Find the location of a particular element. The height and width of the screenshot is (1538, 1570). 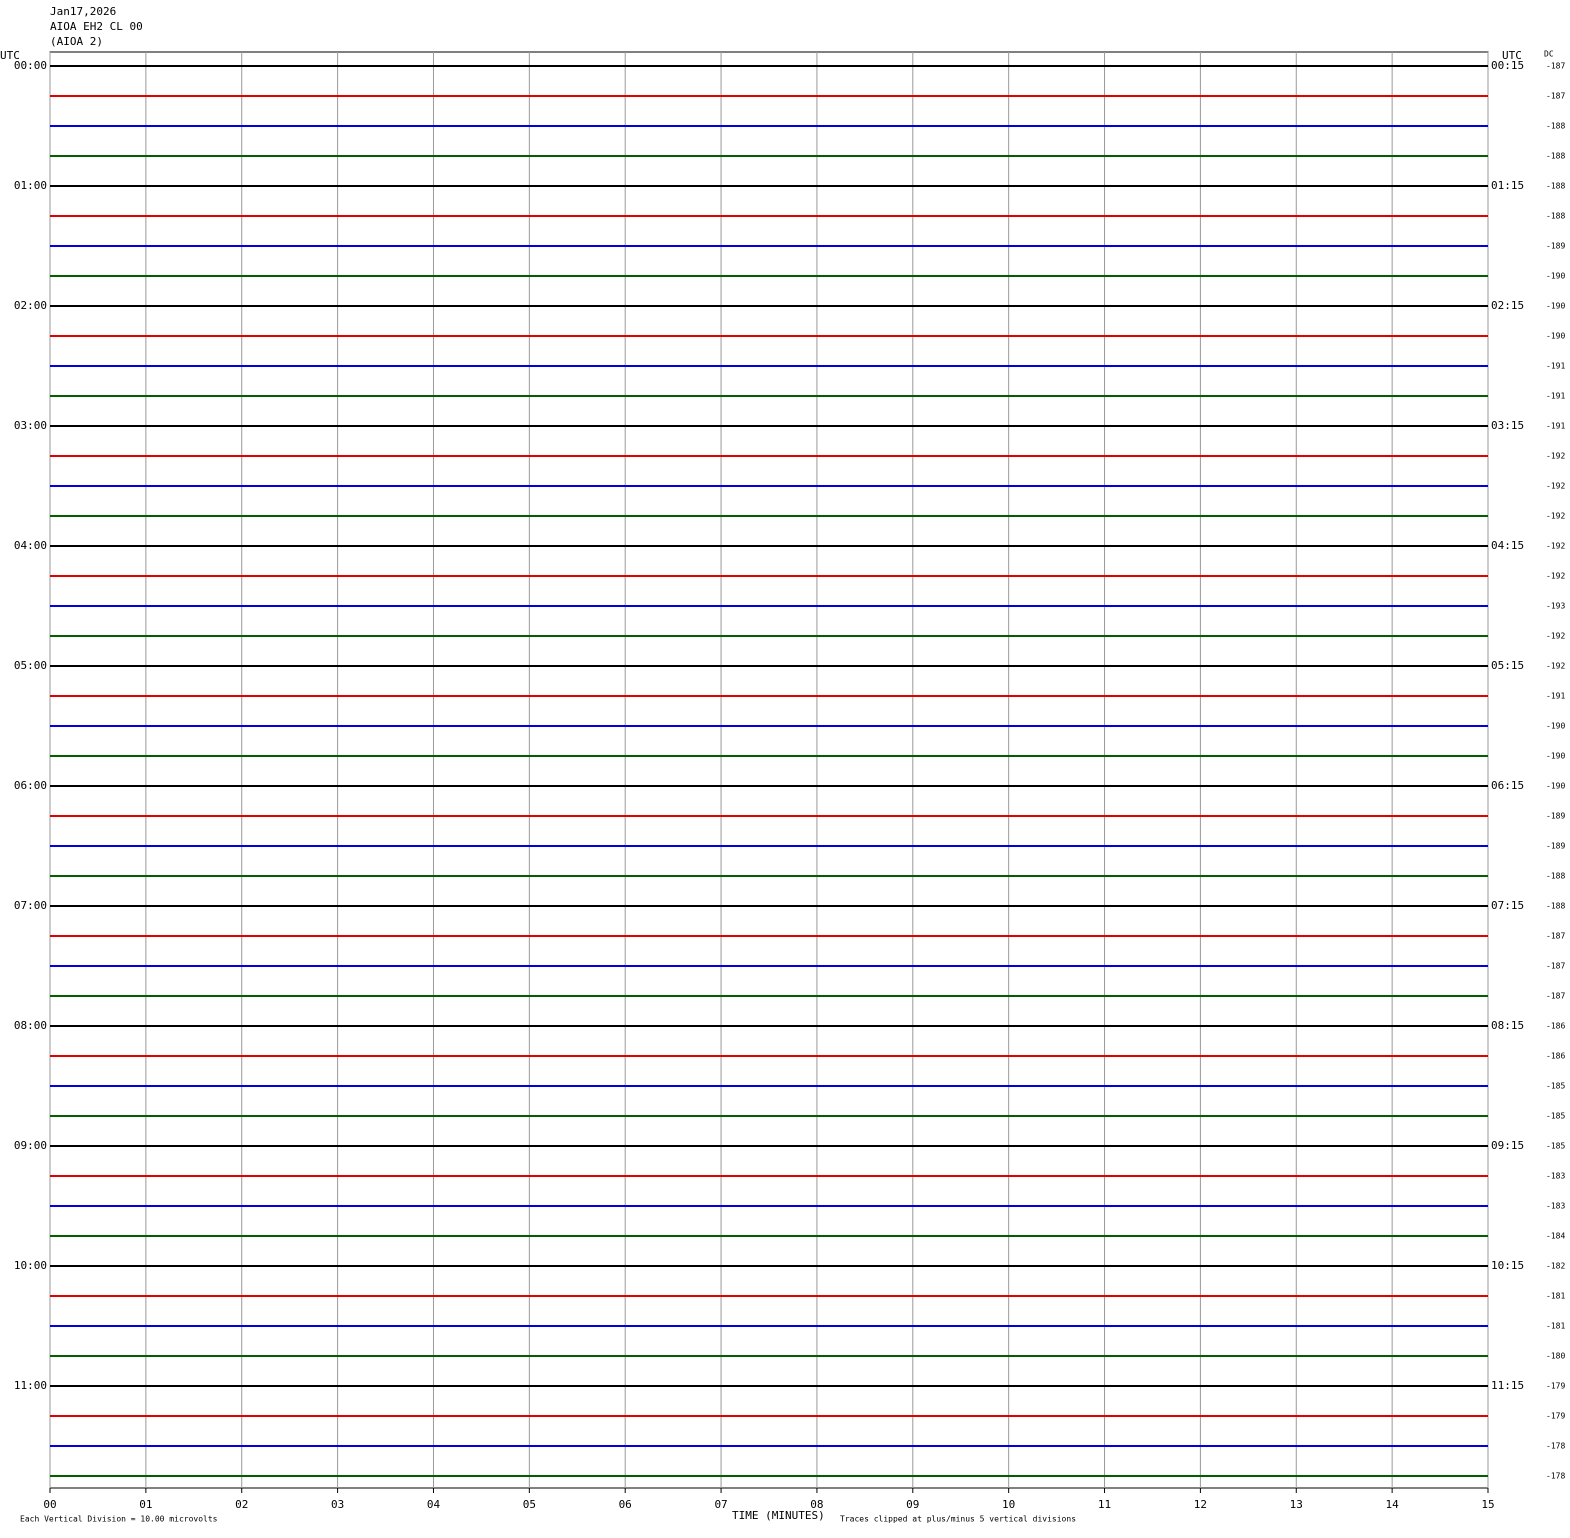

left-time-label: 03:00 is located at coordinates (30, 425).